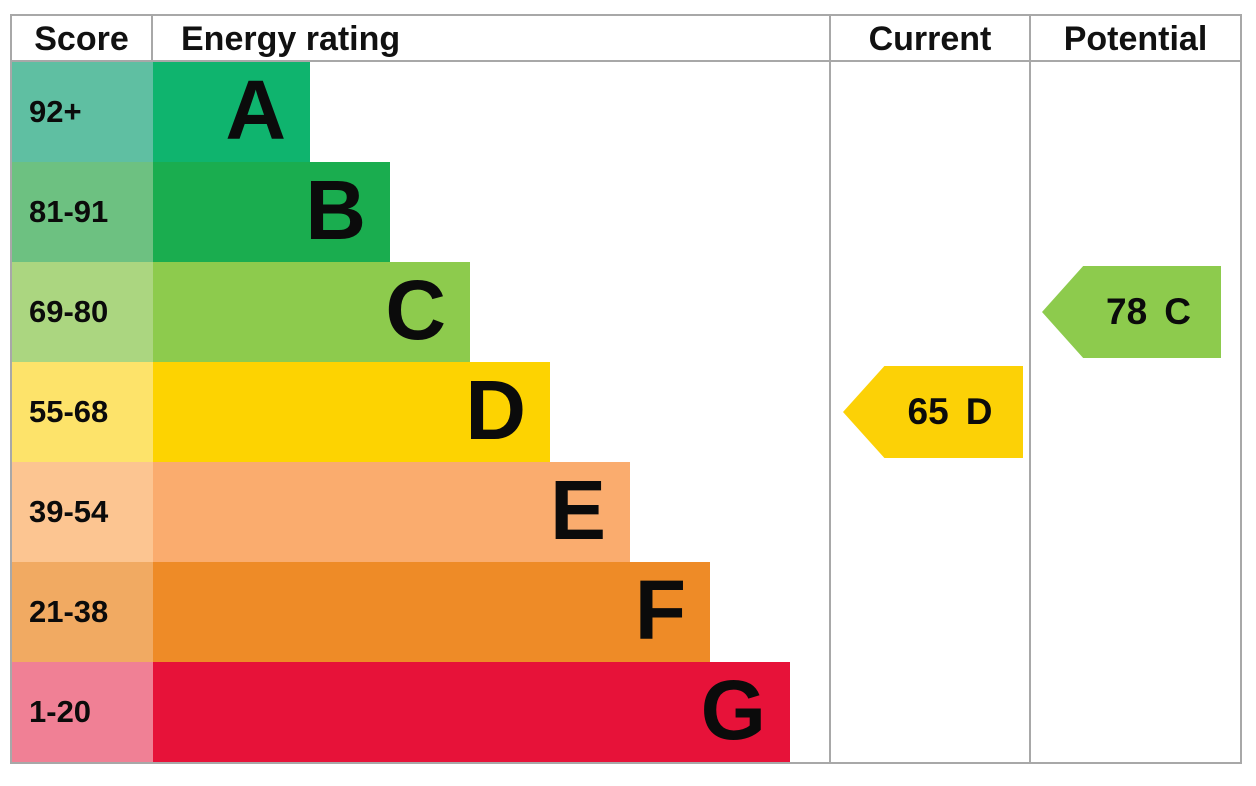 Image resolution: width=1256 pixels, height=786 pixels. I want to click on current-column-divider, so click(830, 389).